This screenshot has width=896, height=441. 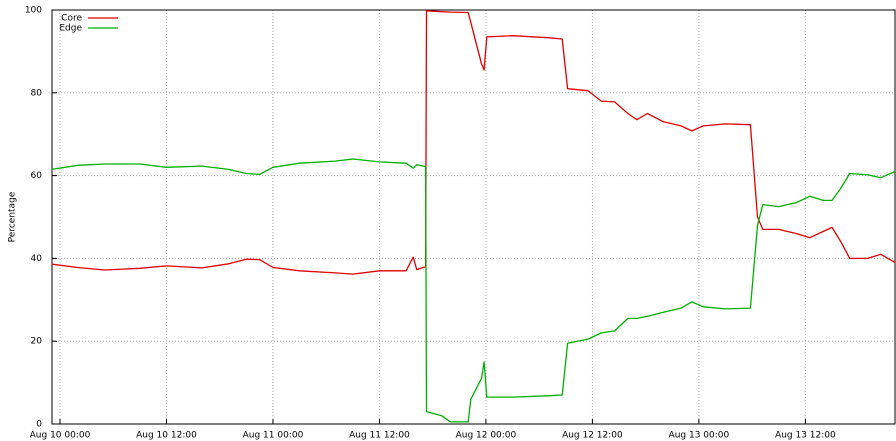 What do you see at coordinates (37, 342) in the screenshot?
I see `y-tick-label: 20` at bounding box center [37, 342].